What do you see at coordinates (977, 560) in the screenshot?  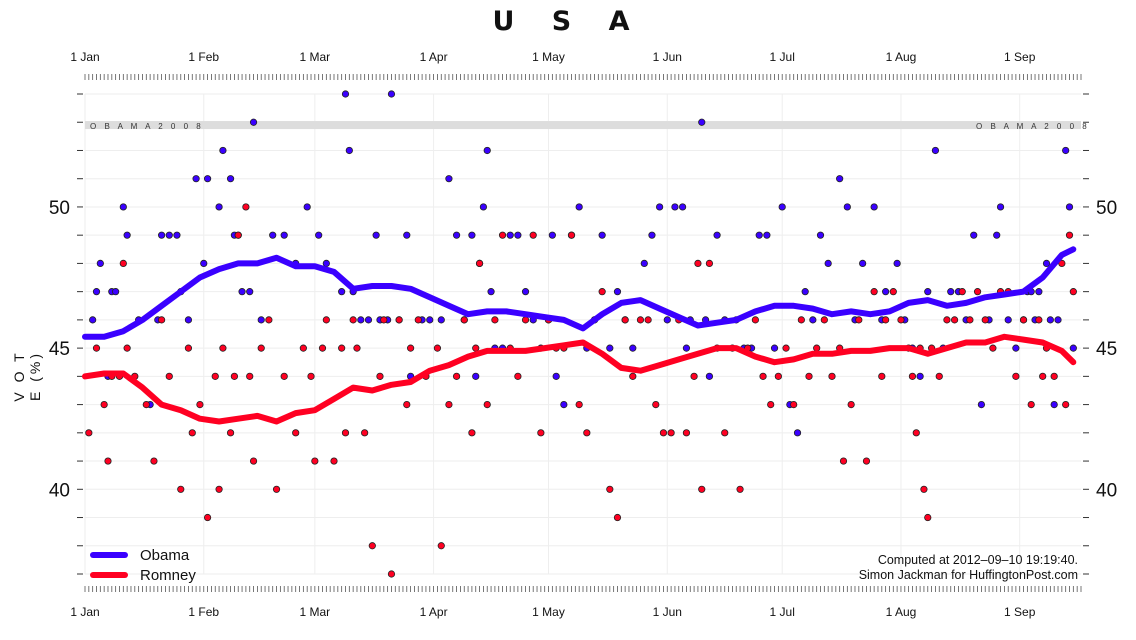 I see `credits-computed: Computed at 2012–09–10 19:19:40.` at bounding box center [977, 560].